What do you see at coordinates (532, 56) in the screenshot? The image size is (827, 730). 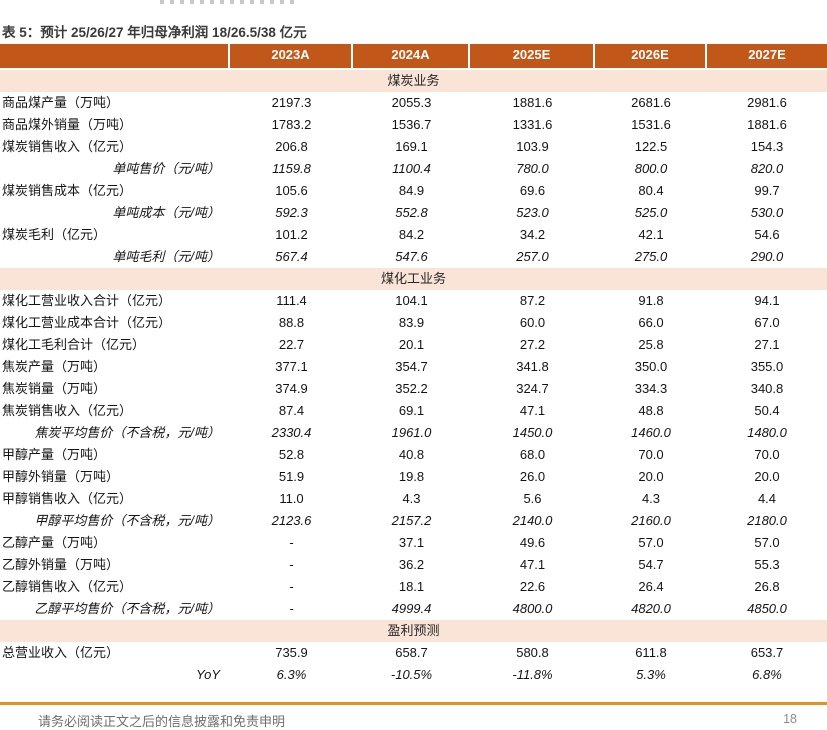 I see `column-header-2025E: 2025E` at bounding box center [532, 56].